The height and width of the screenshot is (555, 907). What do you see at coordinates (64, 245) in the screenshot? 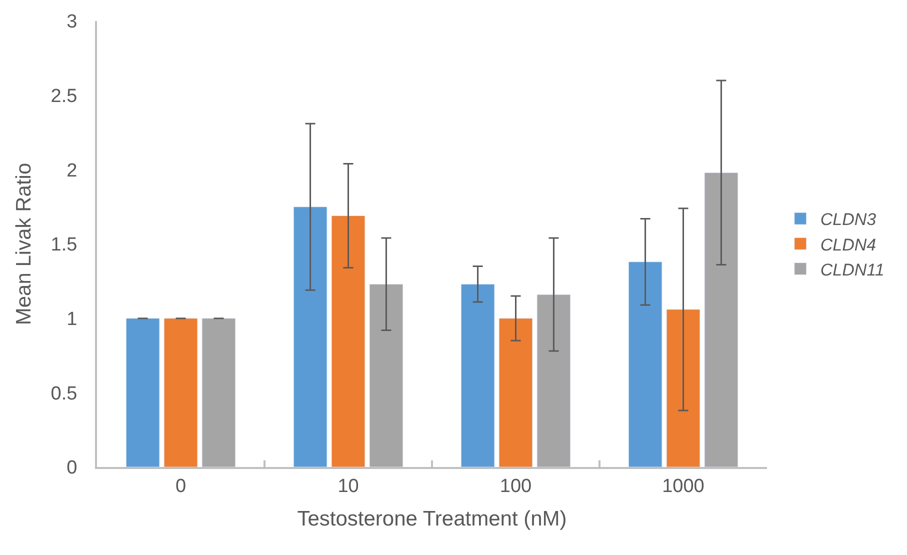
I see `y-tick-label: 1.5` at bounding box center [64, 245].